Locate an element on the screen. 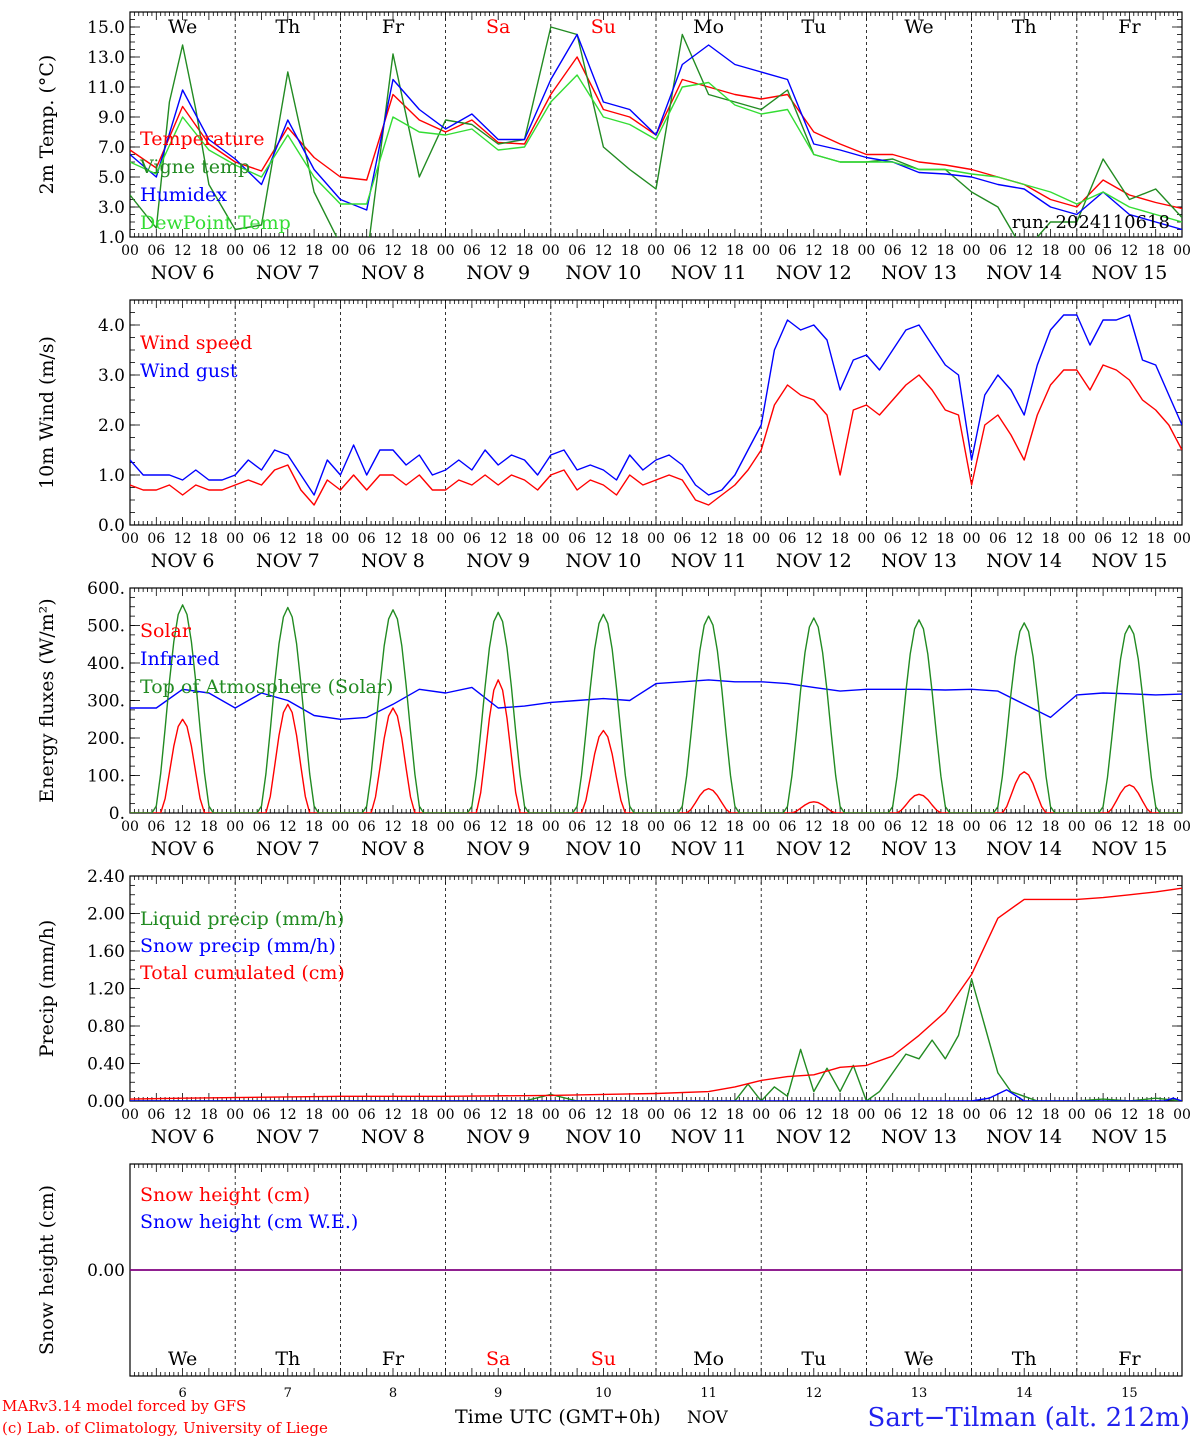  legend-entry-1: Solar is located at coordinates (166, 631).